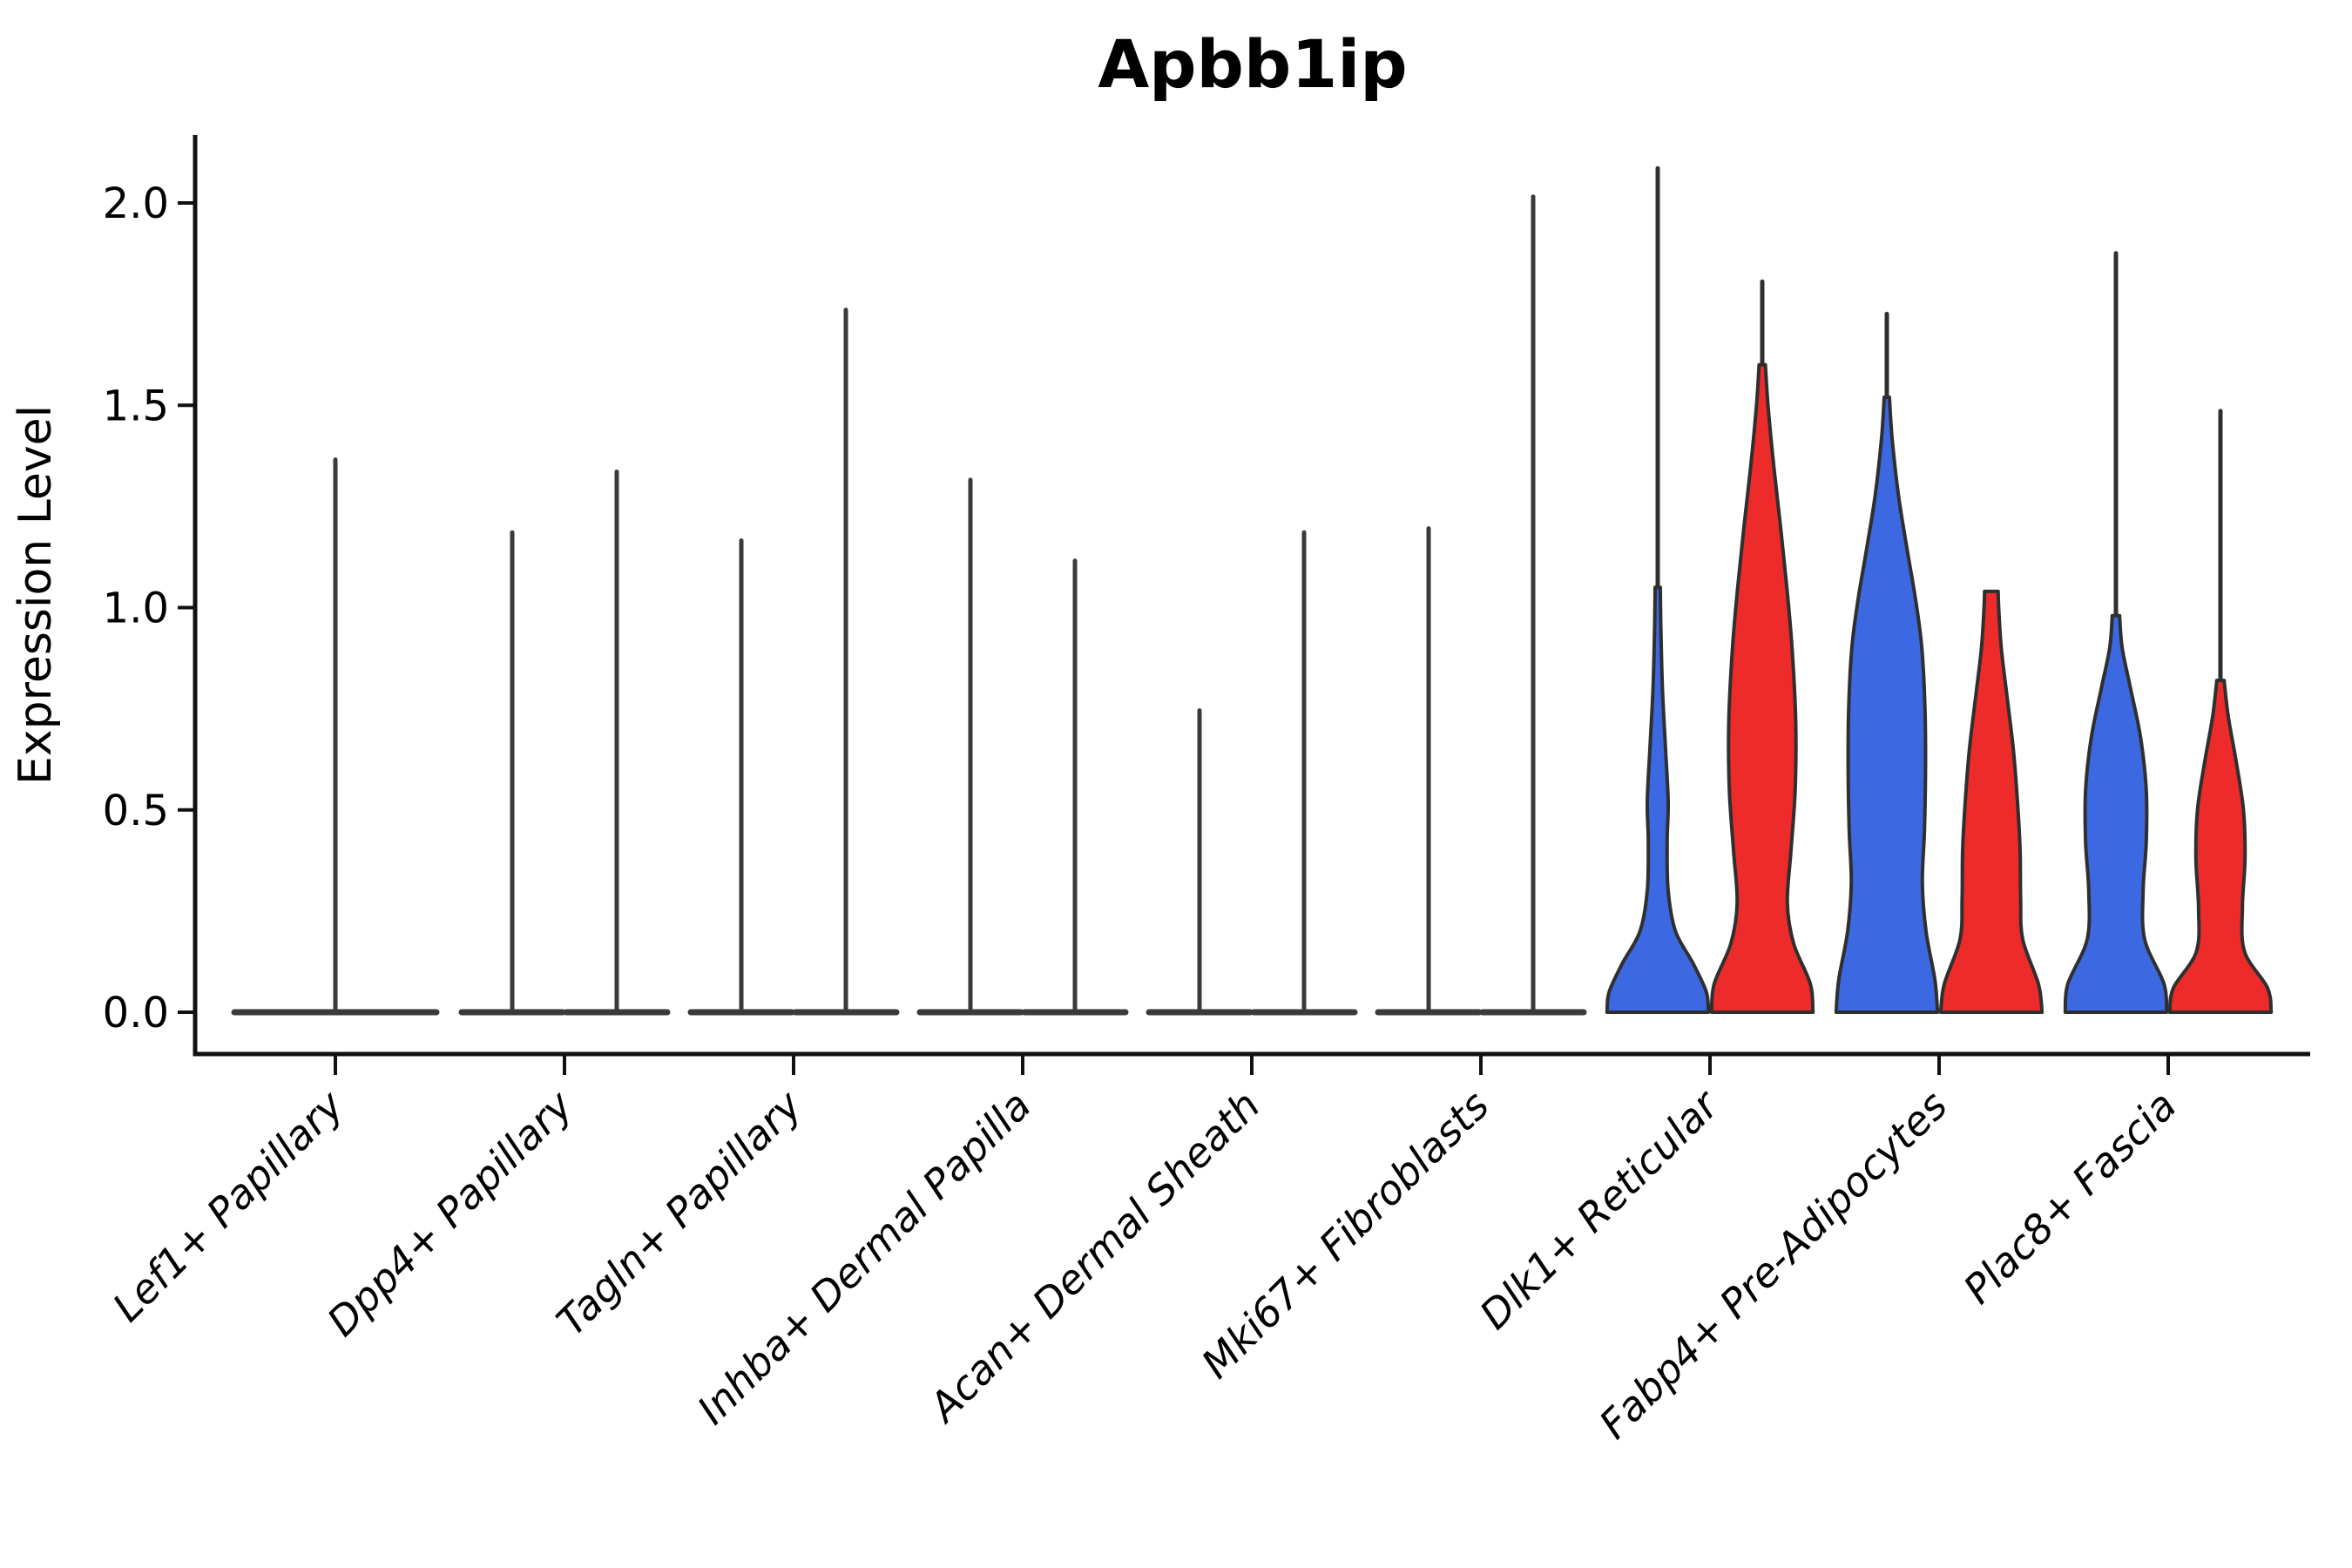  I want to click on y-tick-labels: 0.0 0.5 1.0 1.5 2.0, so click(136, 608).